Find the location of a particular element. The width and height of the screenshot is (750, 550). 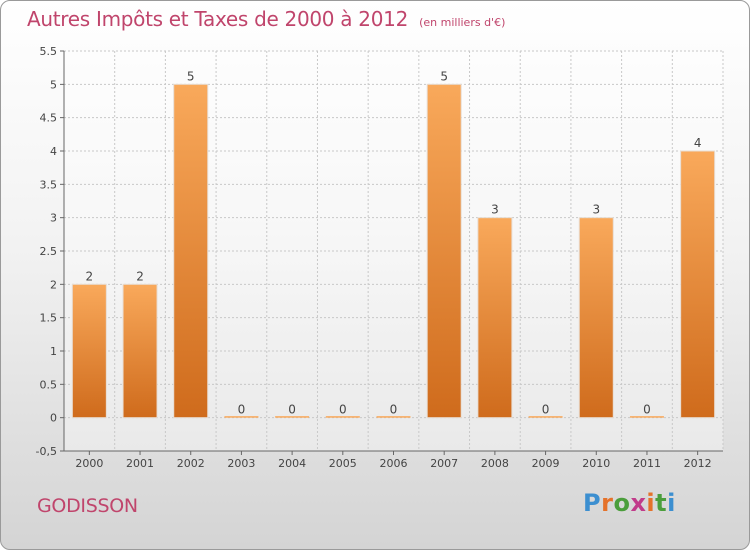

y-tick-label: -0,5 is located at coordinates (46, 451).